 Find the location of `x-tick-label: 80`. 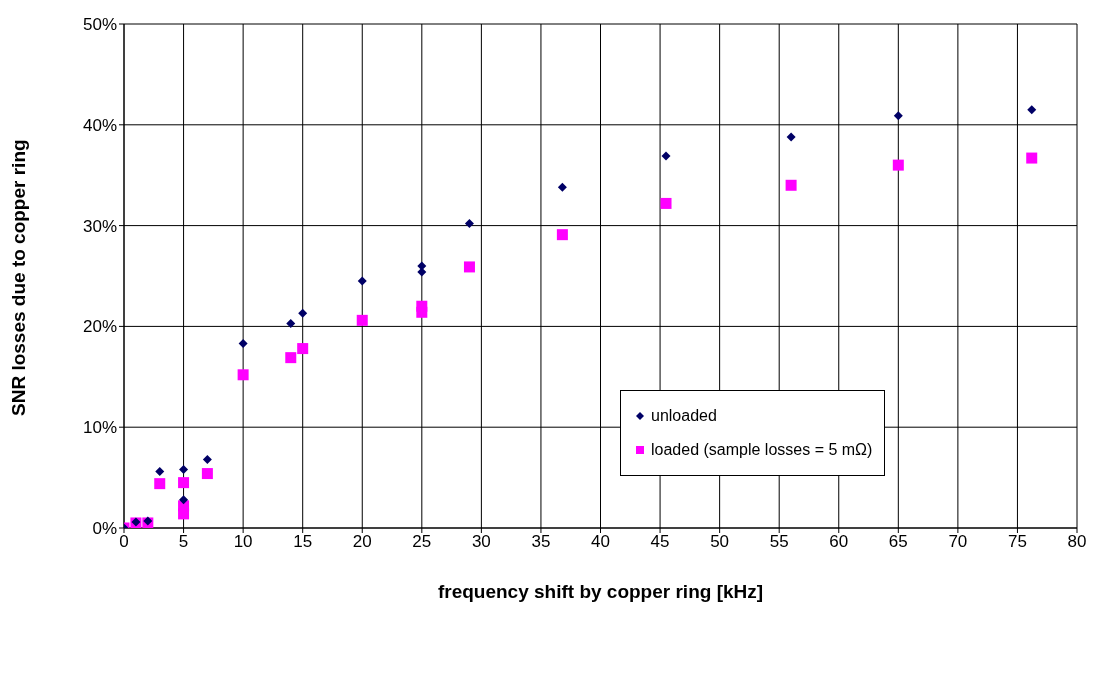

x-tick-label: 80 is located at coordinates (1077, 542).